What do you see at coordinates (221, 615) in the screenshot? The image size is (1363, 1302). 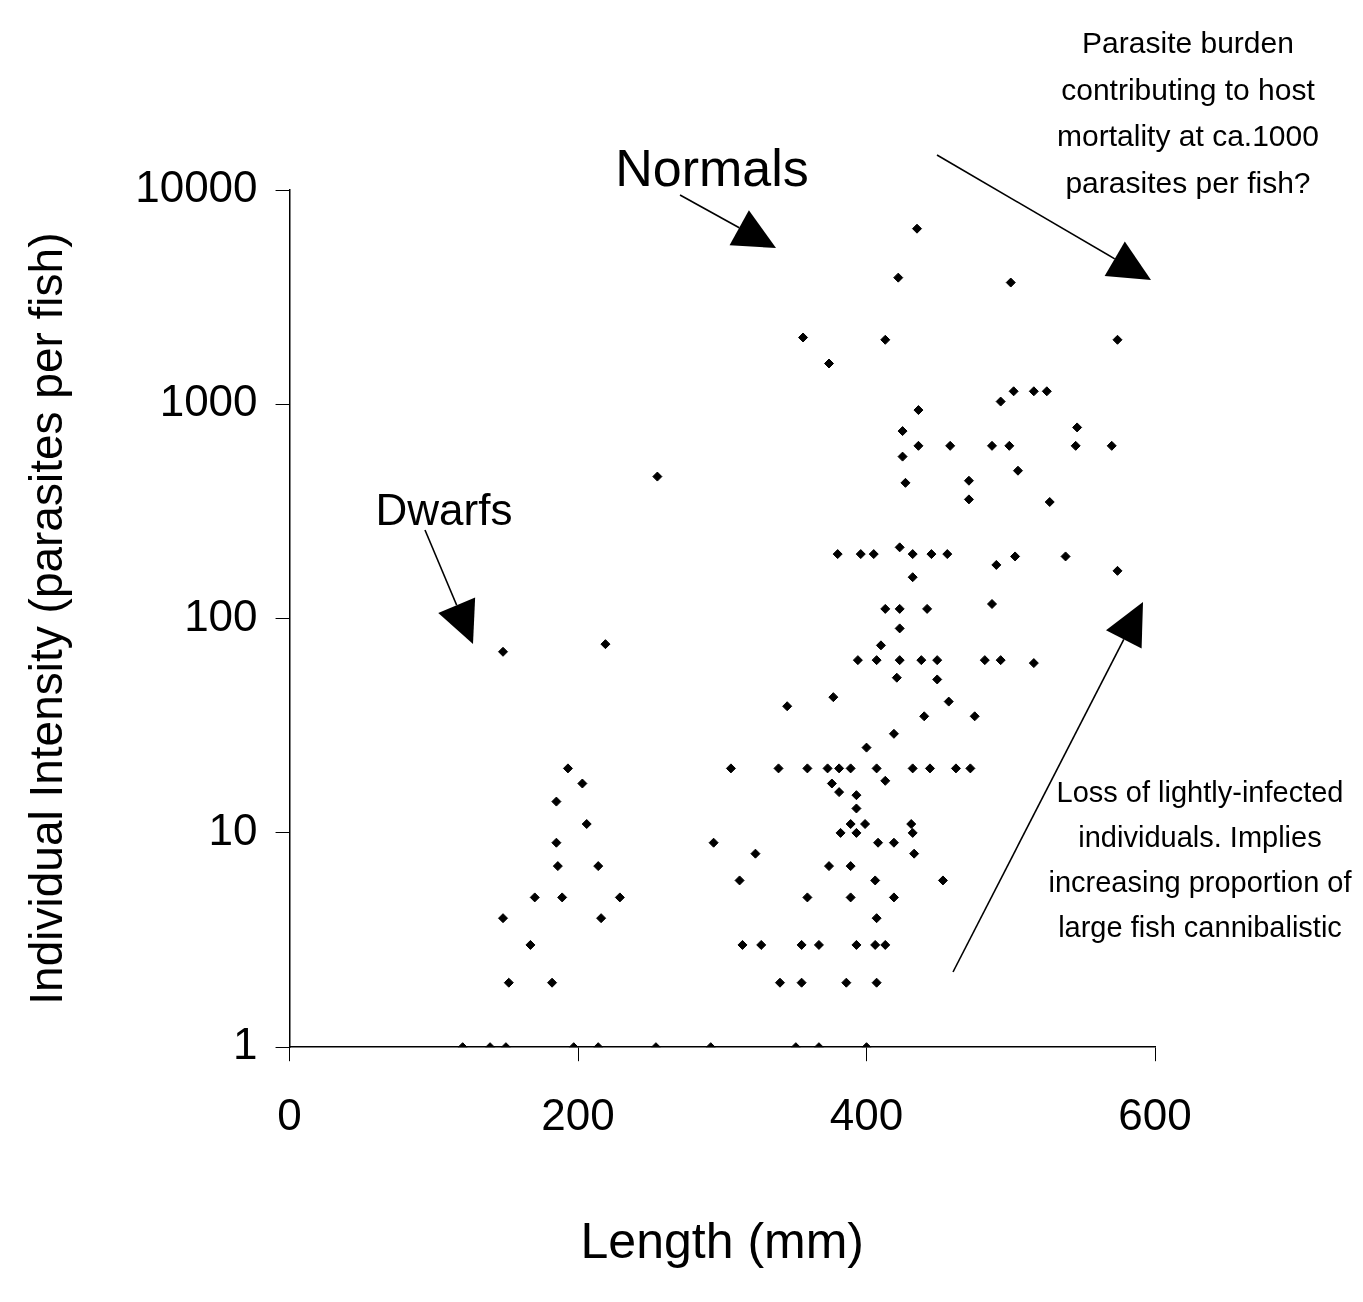 I see `y-tick-label: 100` at bounding box center [221, 615].